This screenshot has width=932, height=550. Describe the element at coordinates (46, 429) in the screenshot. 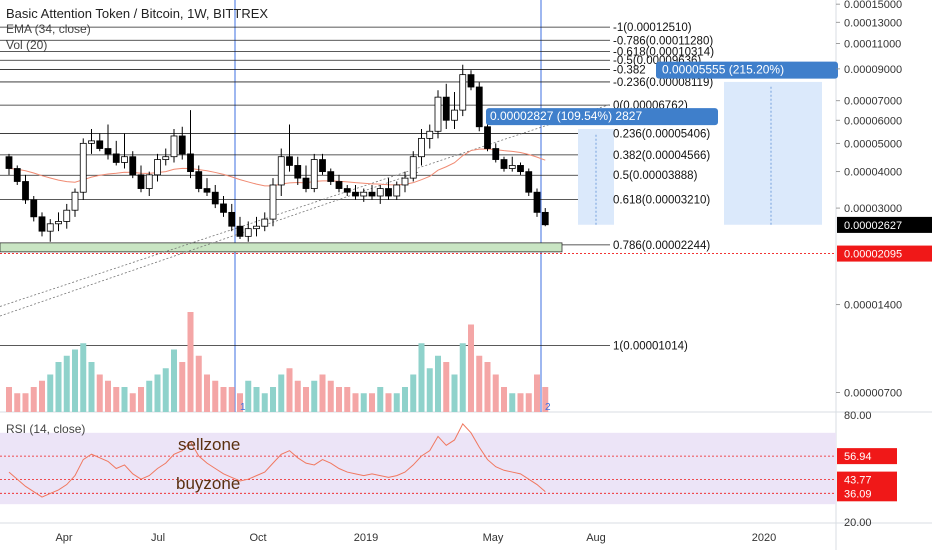

I see `rsi-legend: RSI (14, close)` at that location.